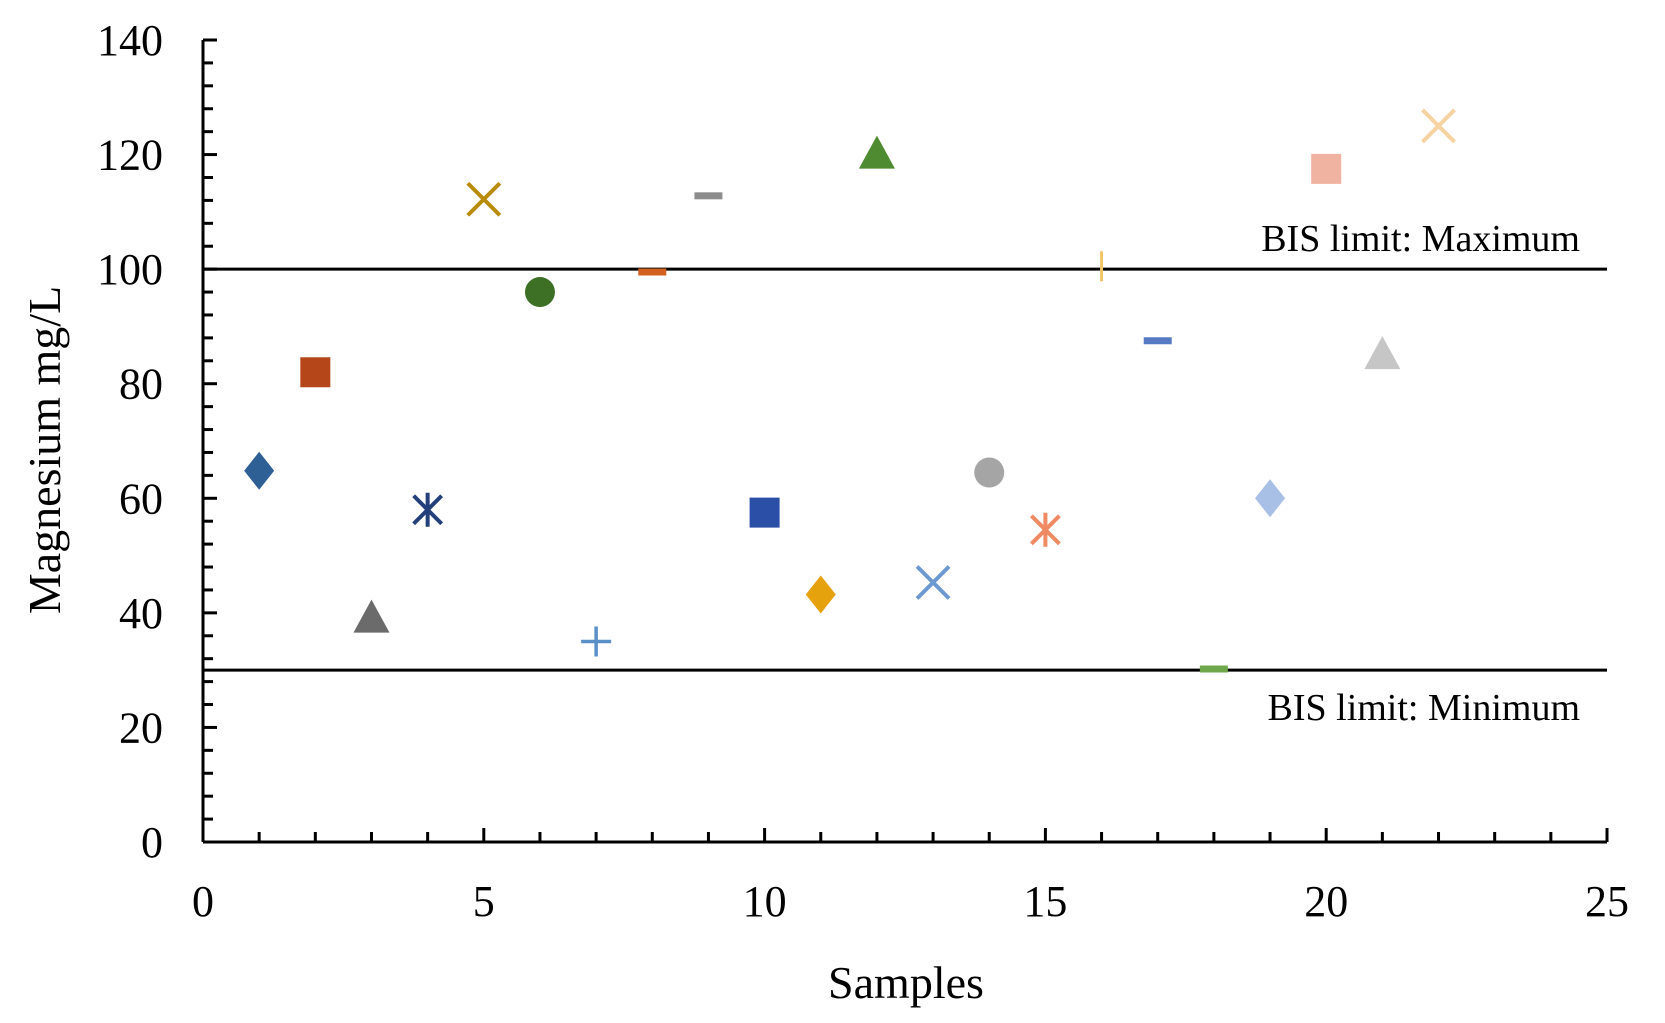  I want to click on x-tick-label: 0, so click(203, 901).